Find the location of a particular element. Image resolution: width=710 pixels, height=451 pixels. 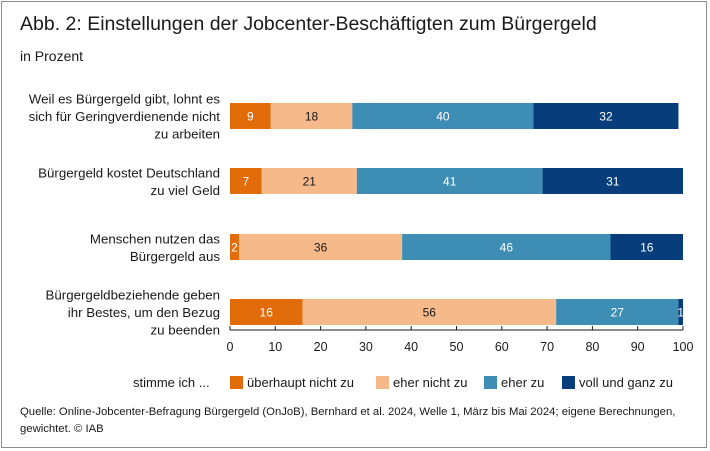

data-label: 9 is located at coordinates (250, 117).